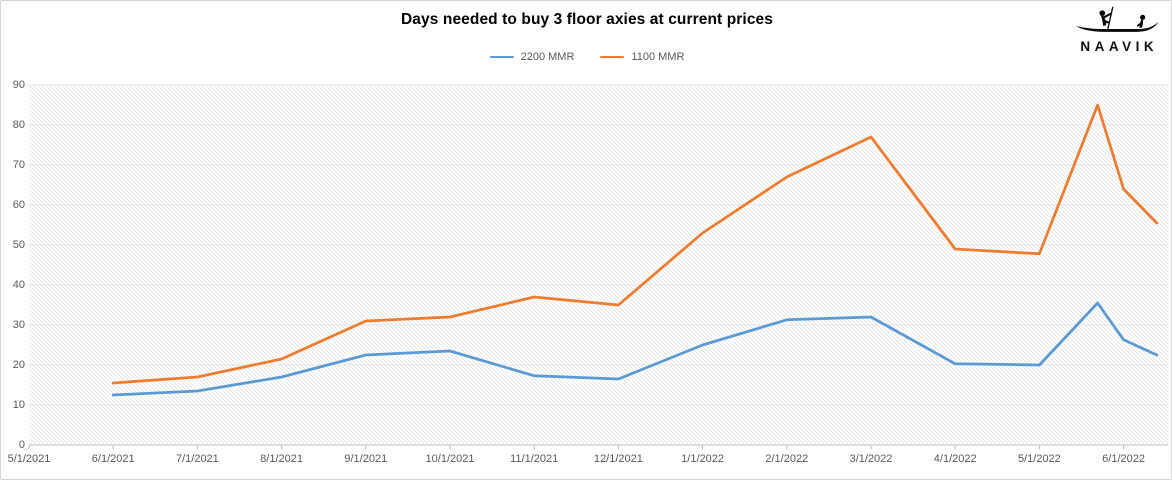 Image resolution: width=1172 pixels, height=480 pixels. Describe the element at coordinates (18, 165) in the screenshot. I see `y-axis-label: 70` at that location.